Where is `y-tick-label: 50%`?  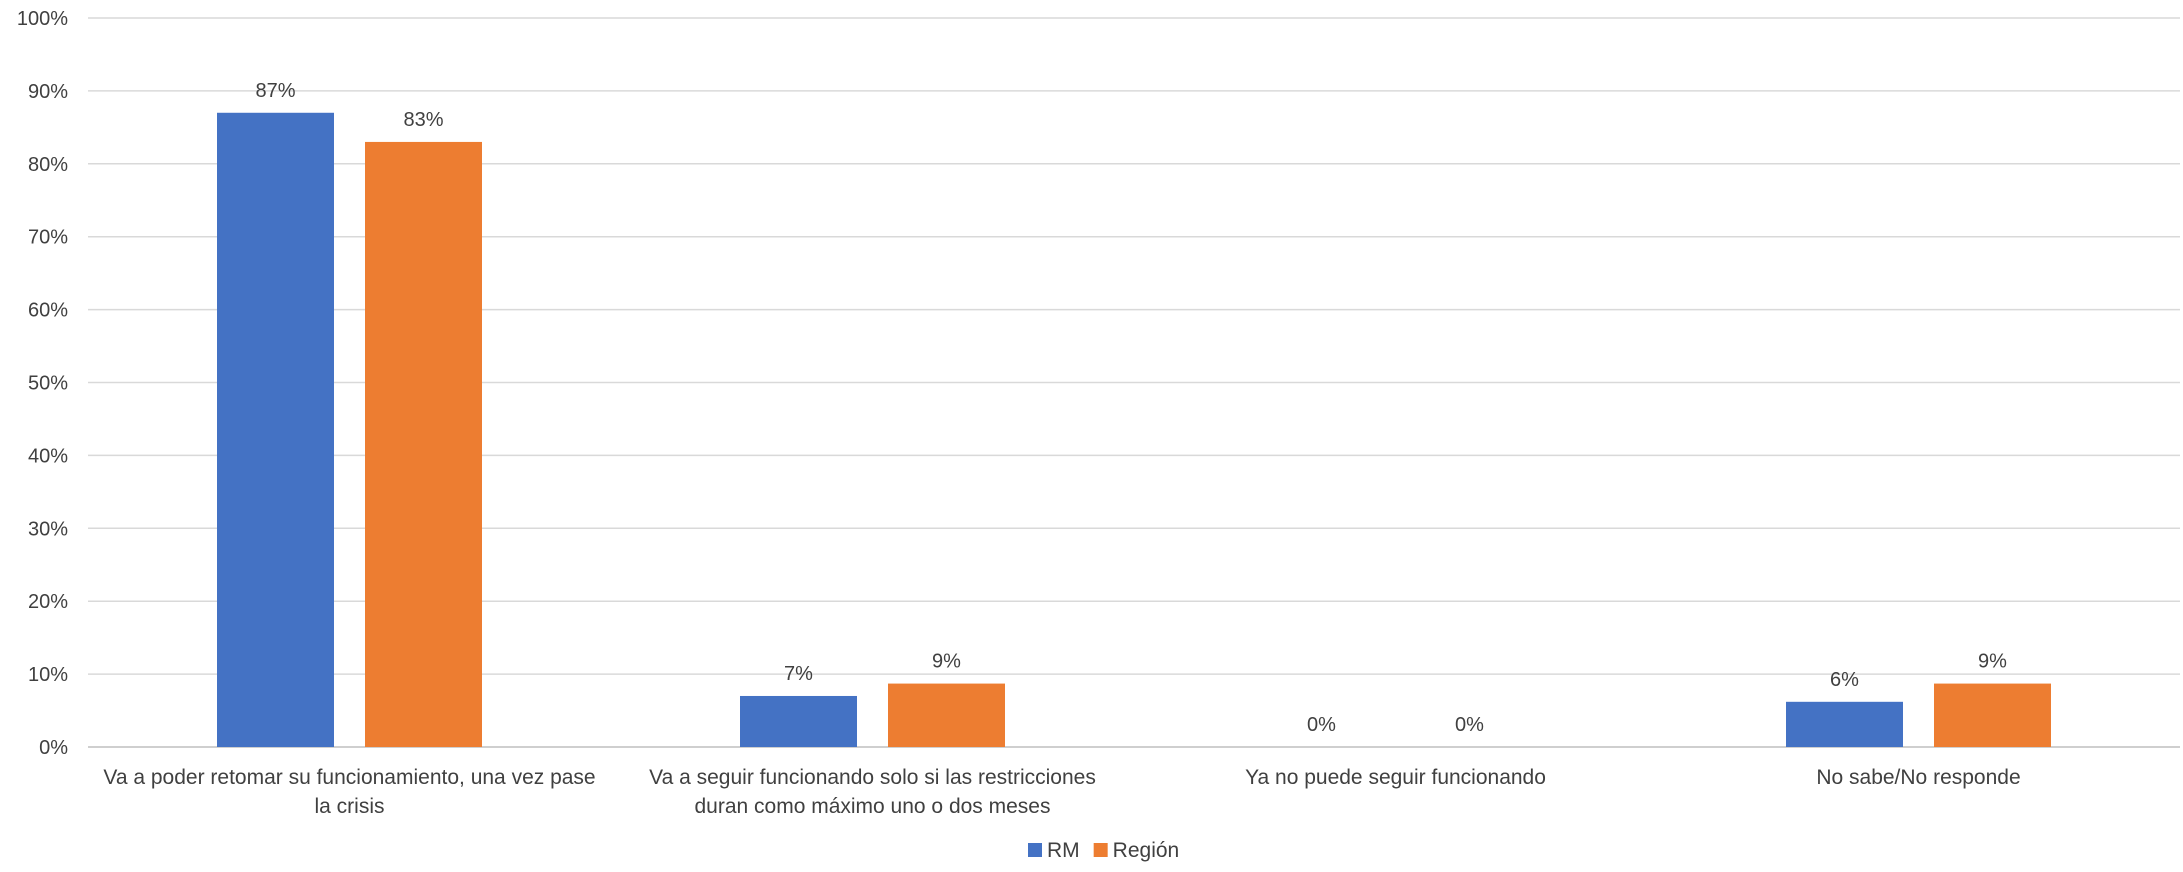 y-tick-label: 50% is located at coordinates (48, 384).